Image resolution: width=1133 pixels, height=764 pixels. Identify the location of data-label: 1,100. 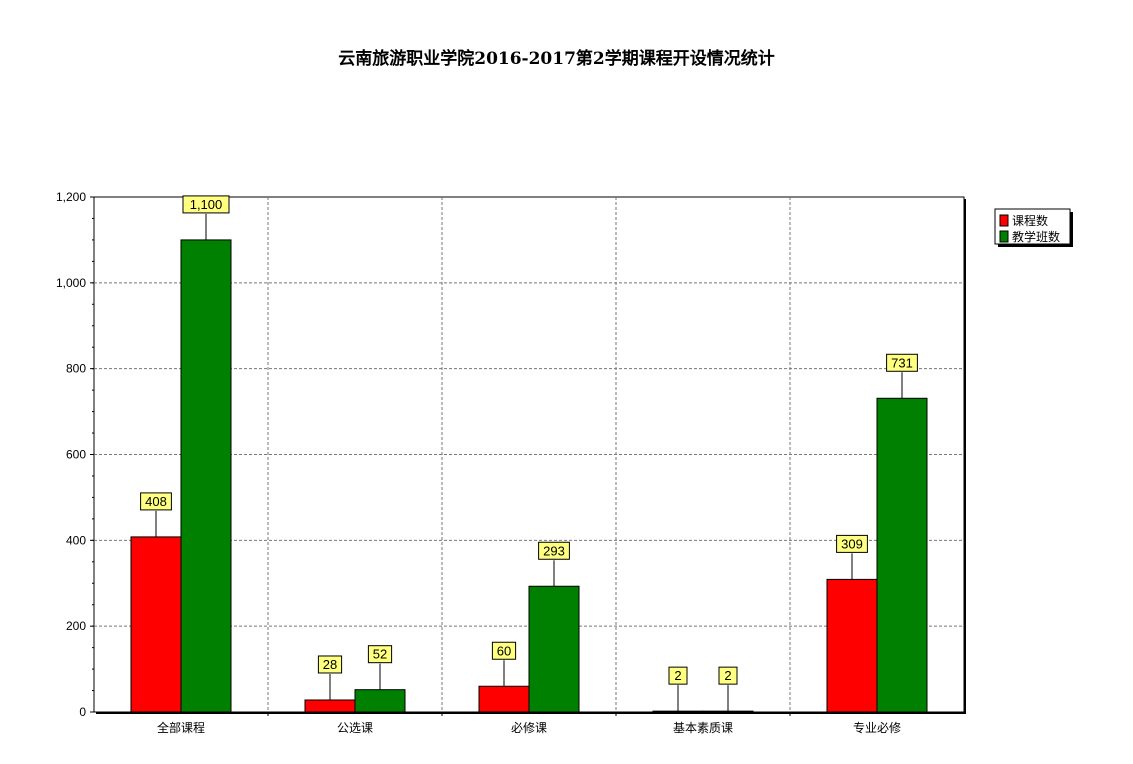
(206, 204).